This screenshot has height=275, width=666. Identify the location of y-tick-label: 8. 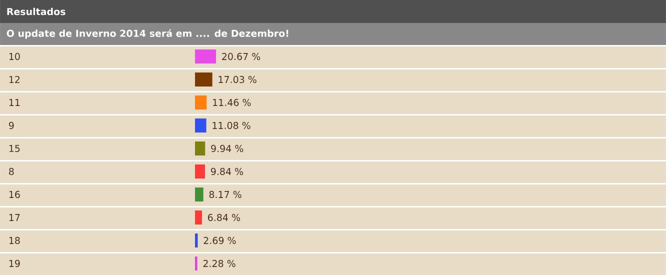
(11, 172).